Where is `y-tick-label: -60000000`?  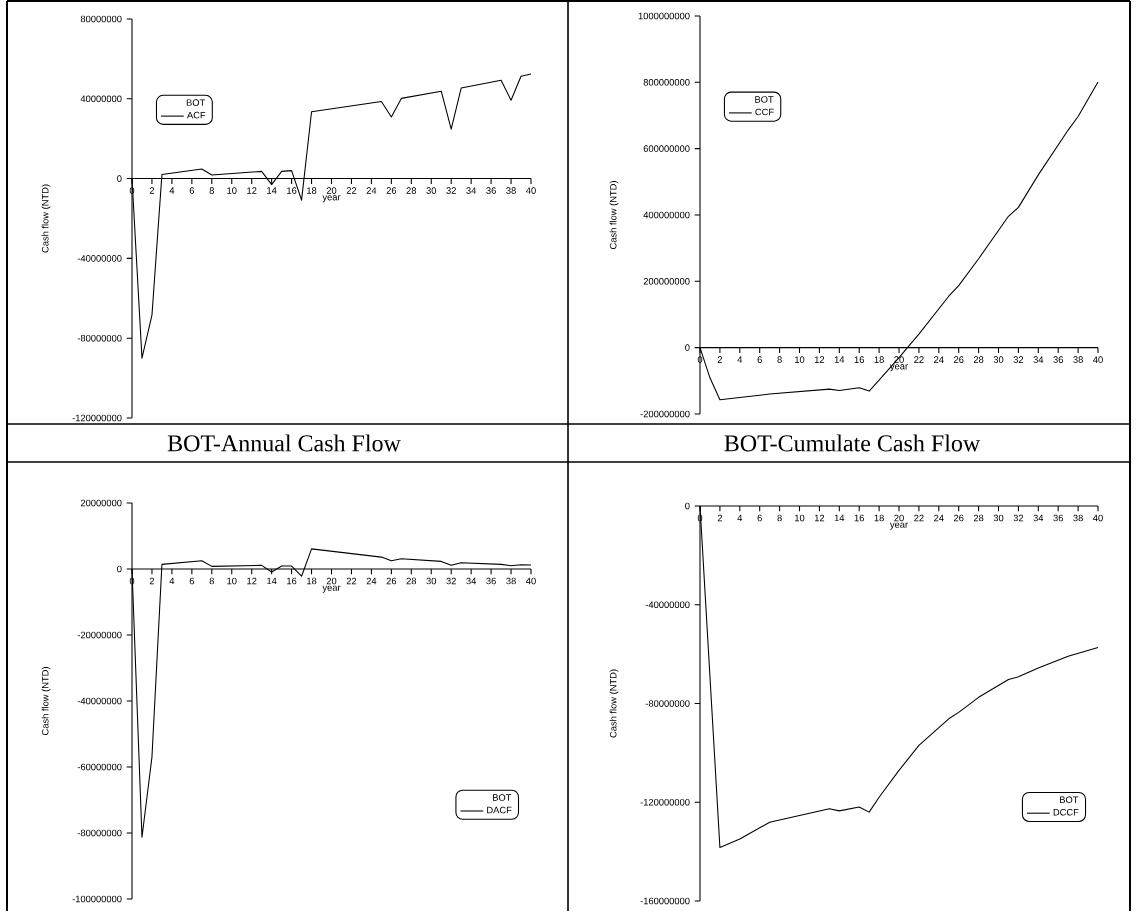
y-tick-label: -60000000 is located at coordinates (99, 767).